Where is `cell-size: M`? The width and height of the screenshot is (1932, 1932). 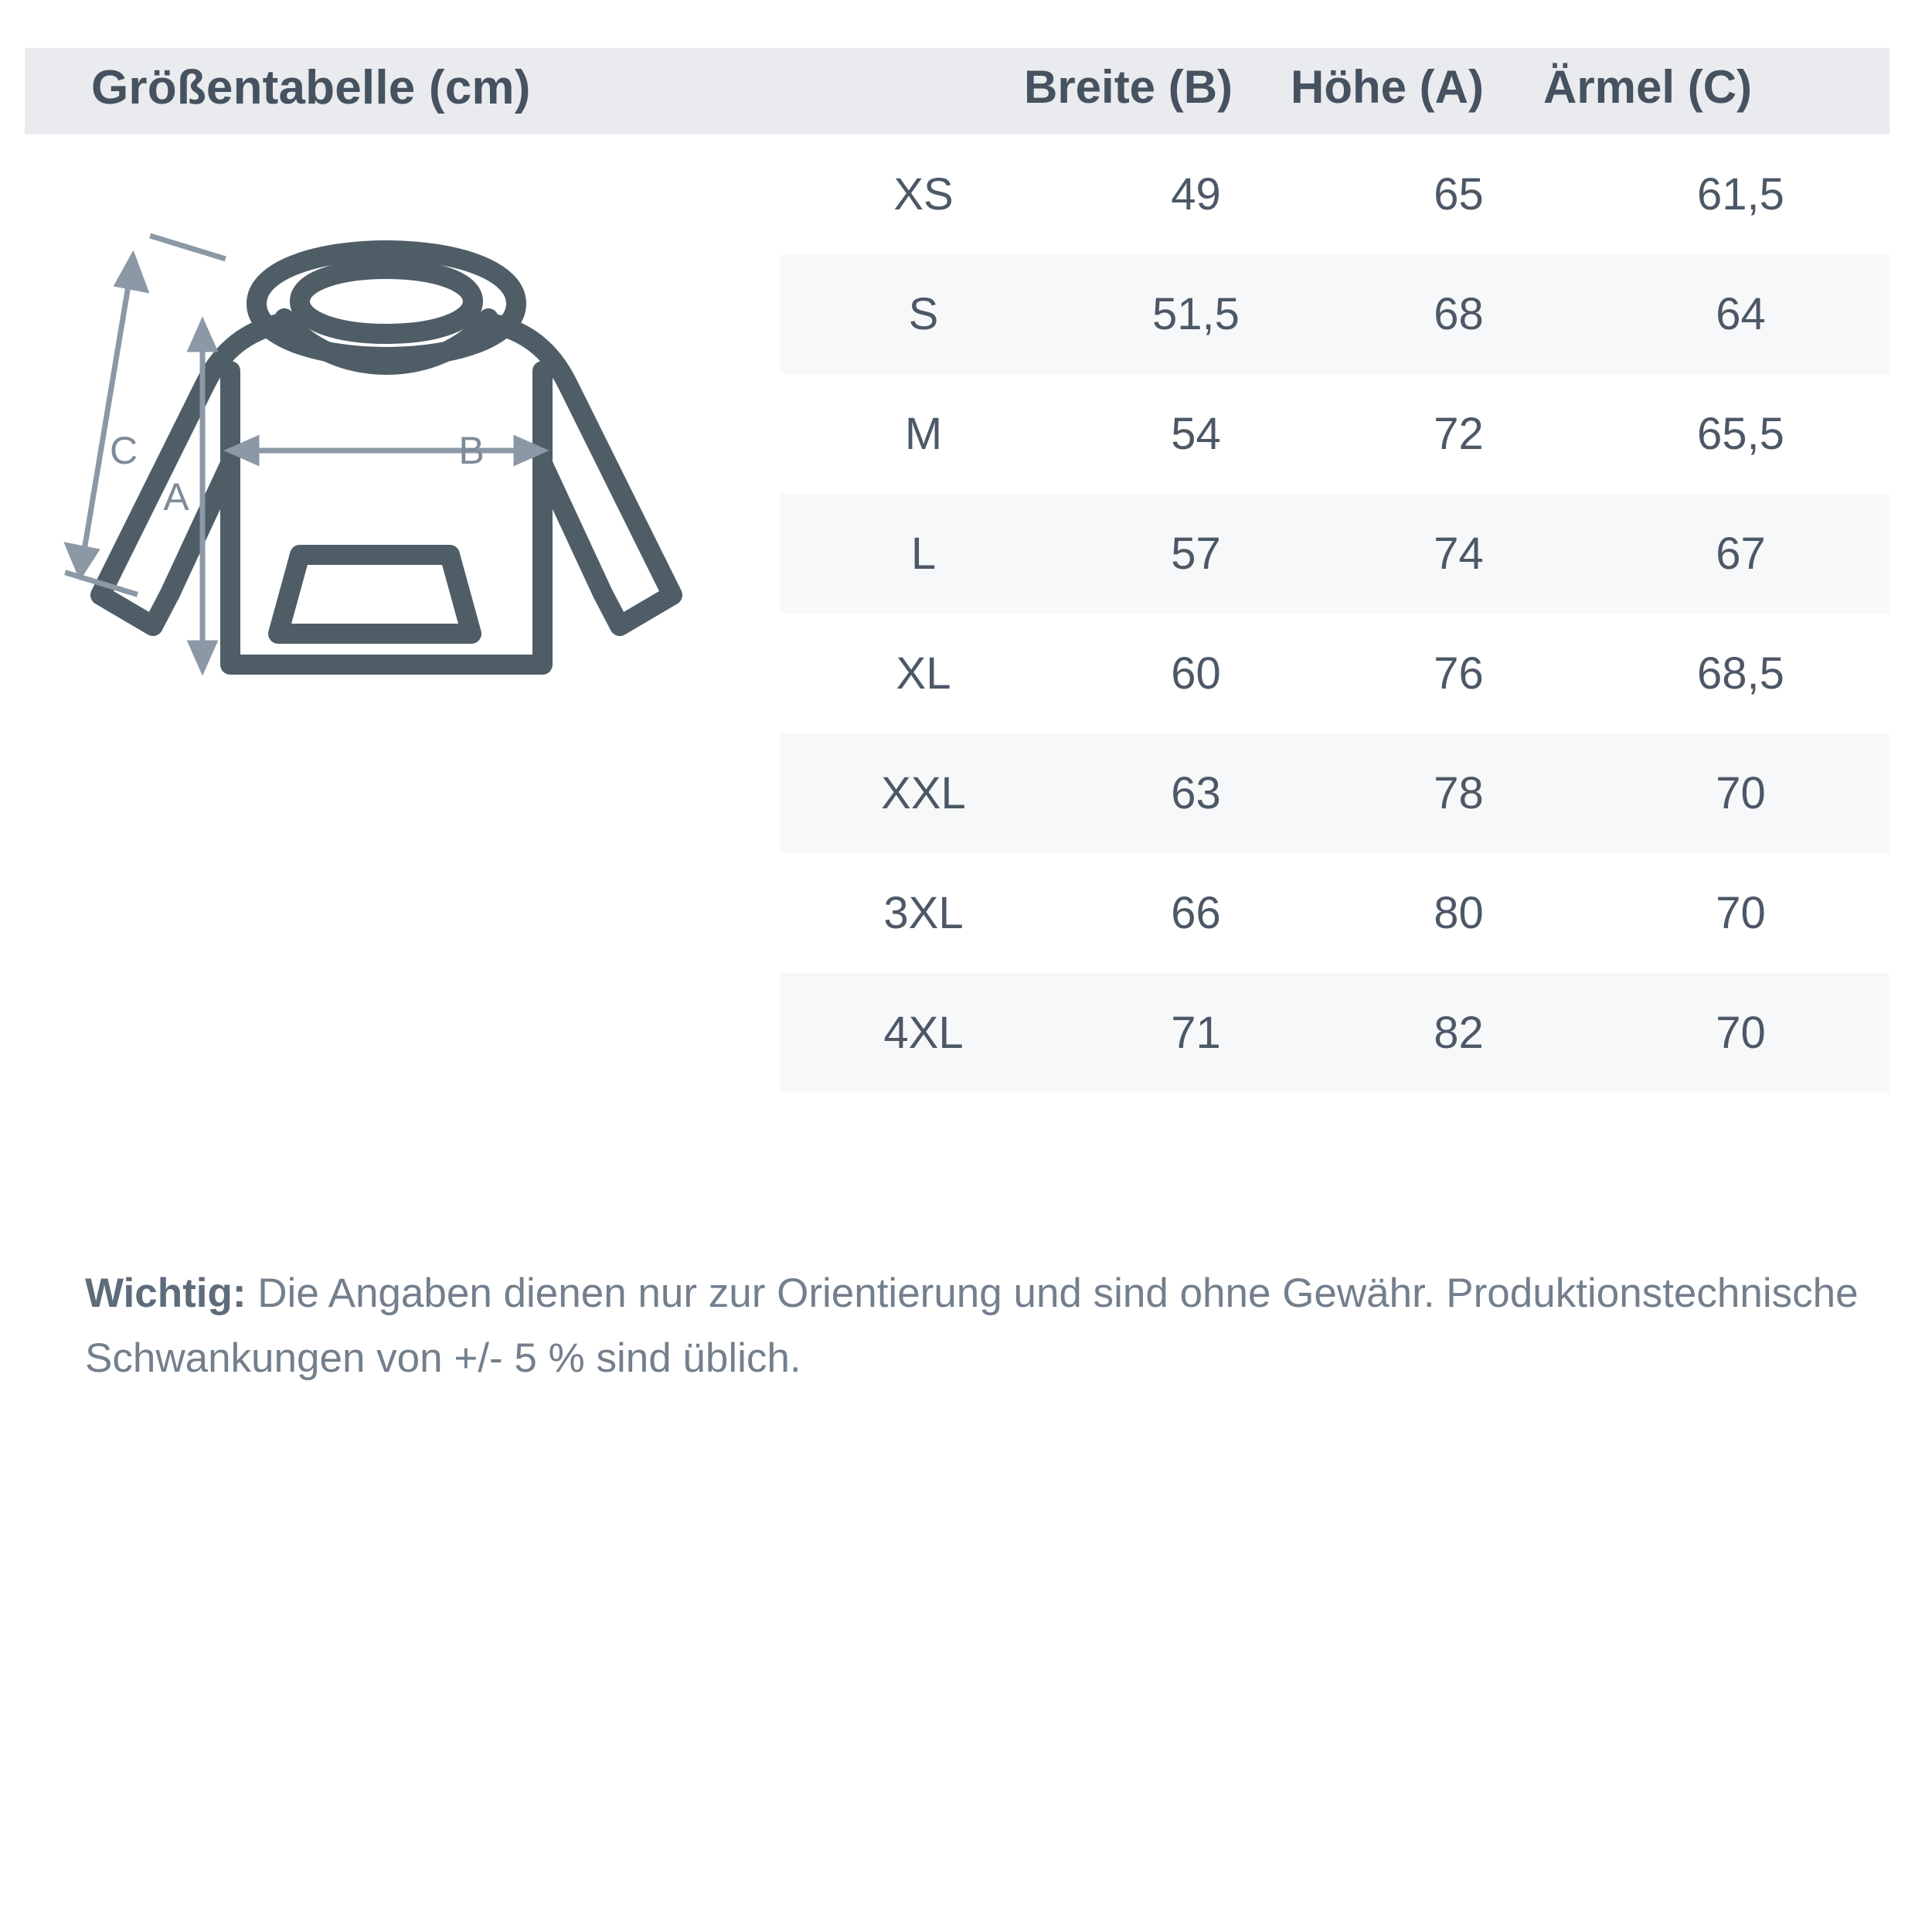 cell-size: M is located at coordinates (923, 434).